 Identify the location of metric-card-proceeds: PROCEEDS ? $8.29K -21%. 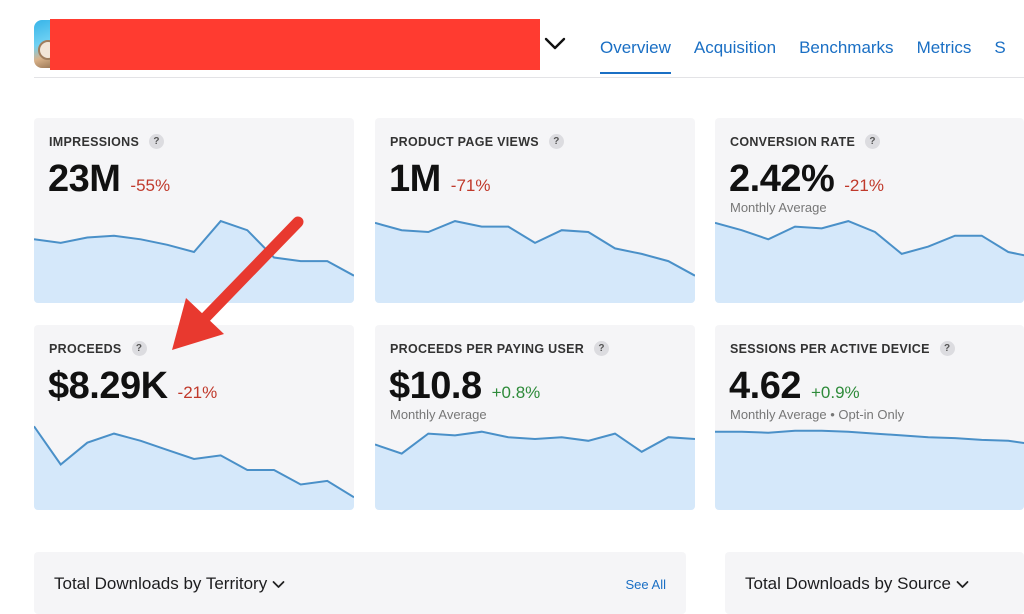
(194, 417).